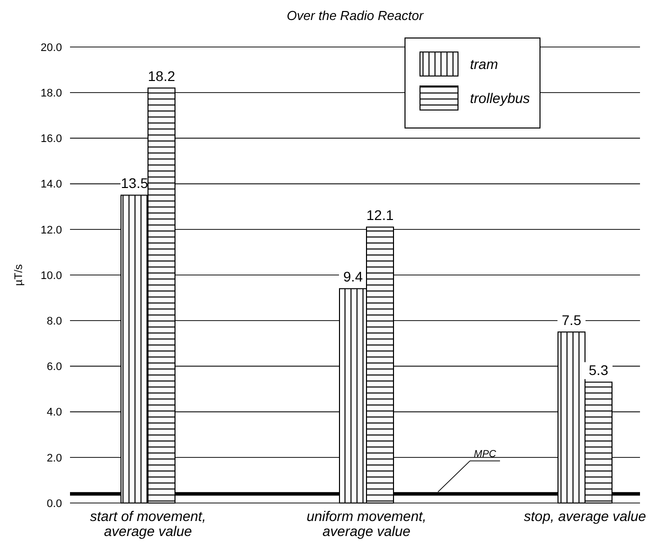 The height and width of the screenshot is (547, 648). What do you see at coordinates (585, 516) in the screenshot?
I see `x-tick-label: stop, average value` at bounding box center [585, 516].